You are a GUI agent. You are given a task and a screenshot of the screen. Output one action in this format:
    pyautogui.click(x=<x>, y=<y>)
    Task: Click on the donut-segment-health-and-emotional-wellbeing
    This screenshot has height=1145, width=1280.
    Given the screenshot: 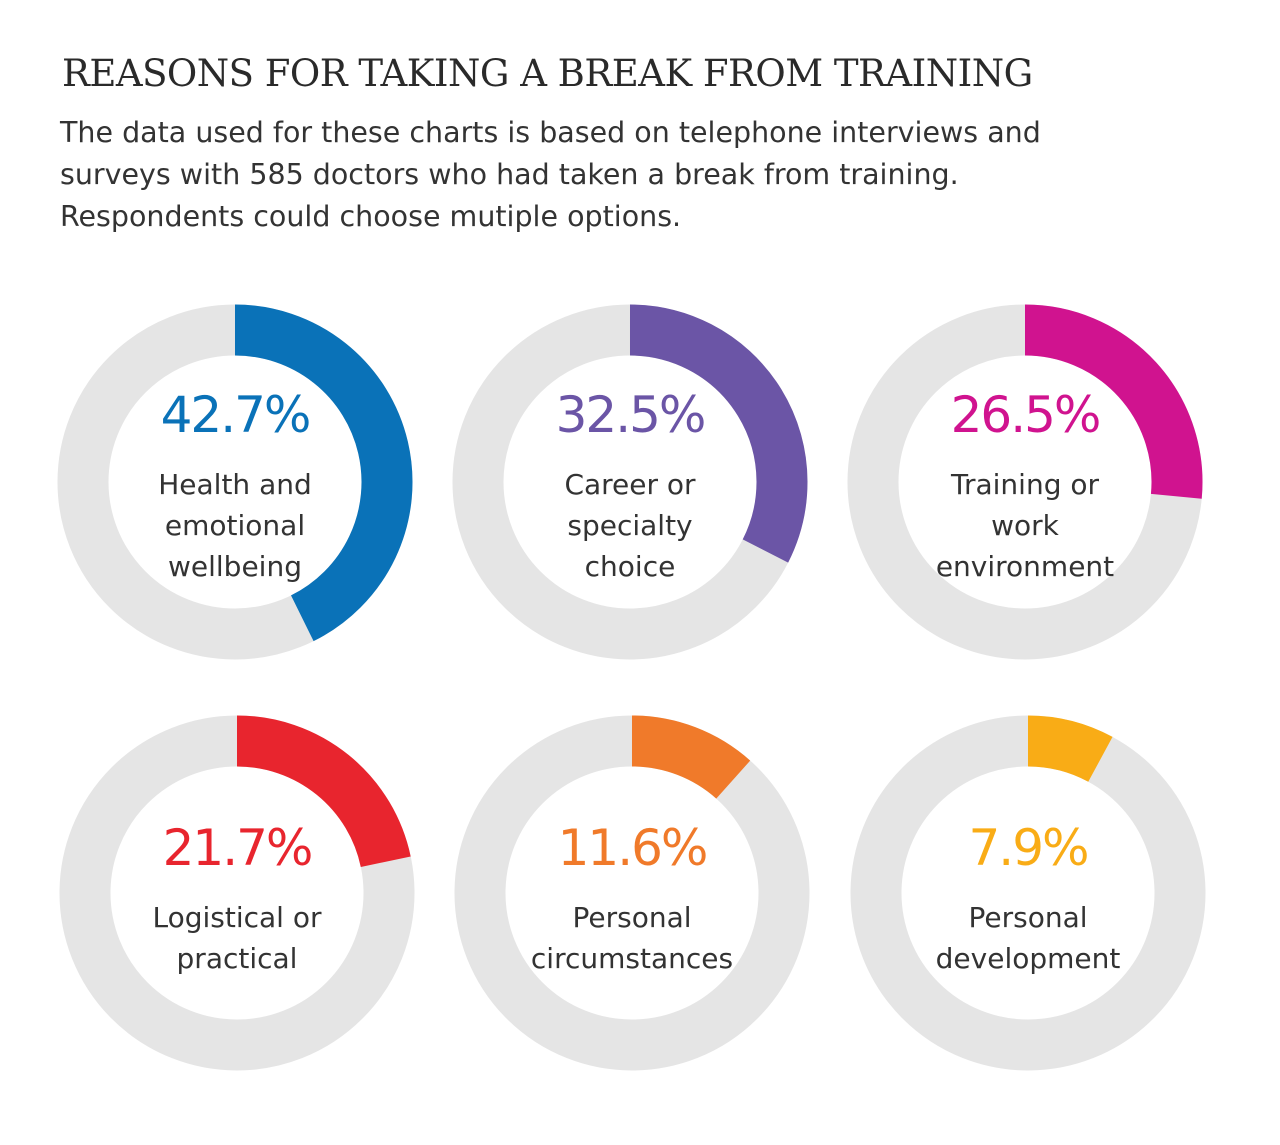 What is the action you would take?
    pyautogui.click(x=323, y=473)
    